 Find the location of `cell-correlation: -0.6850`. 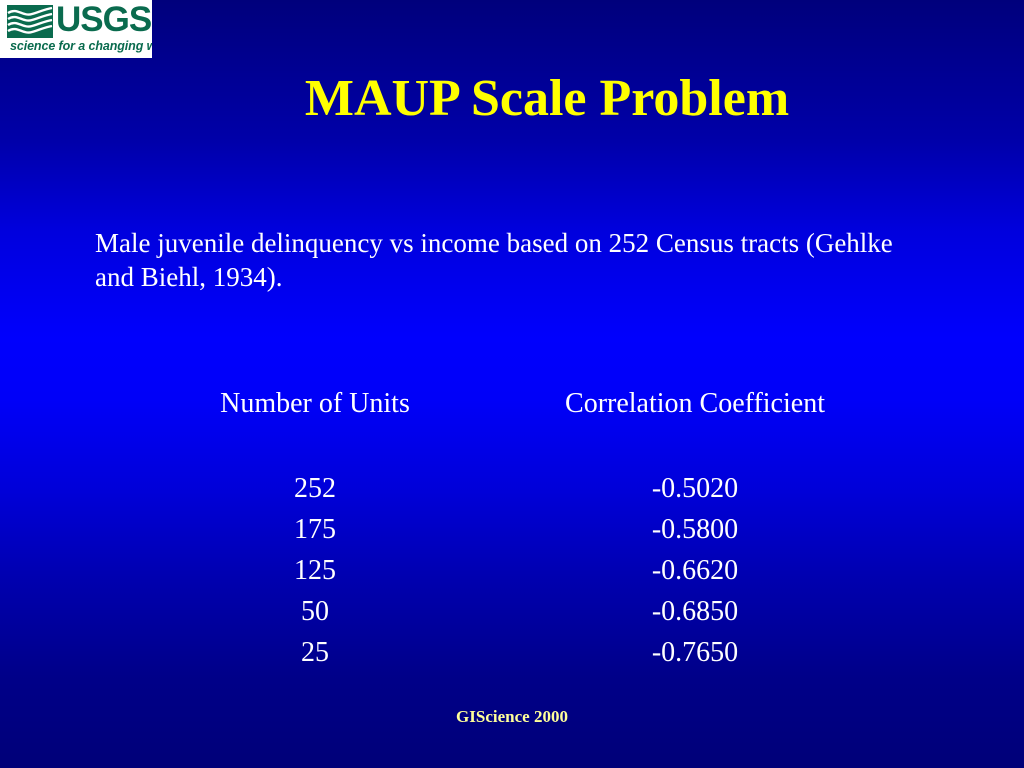

cell-correlation: -0.6850 is located at coordinates (695, 611).